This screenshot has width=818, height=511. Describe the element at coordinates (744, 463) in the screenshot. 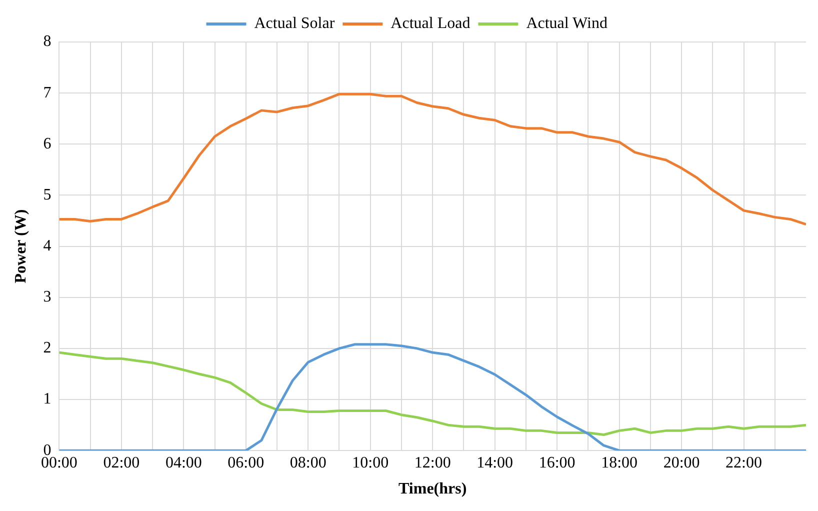

I see `x-tick-label: 22:00` at that location.